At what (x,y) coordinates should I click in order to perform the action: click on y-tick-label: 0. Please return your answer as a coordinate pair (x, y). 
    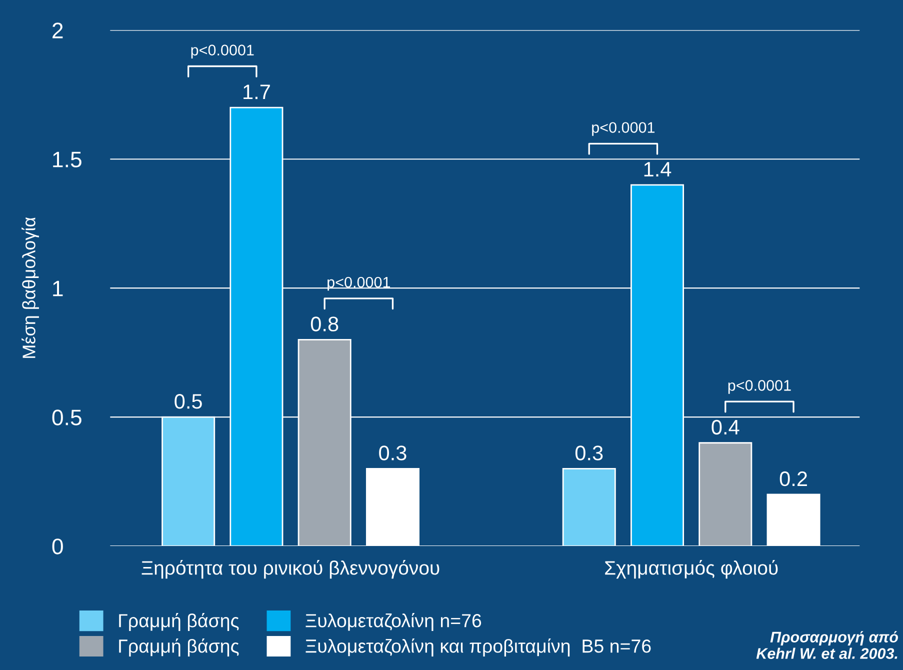
    Looking at the image, I should click on (57, 546).